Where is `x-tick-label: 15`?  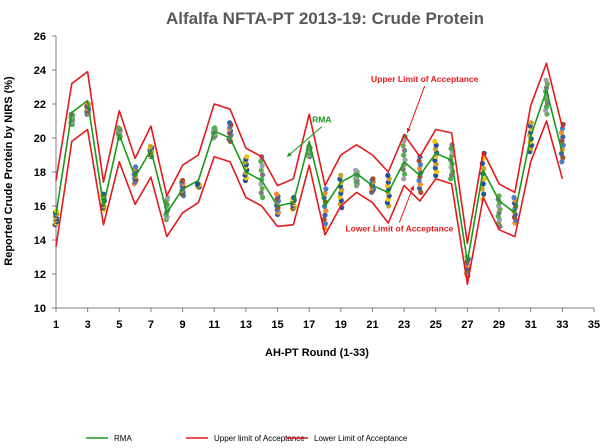 x-tick-label: 15 is located at coordinates (277, 325).